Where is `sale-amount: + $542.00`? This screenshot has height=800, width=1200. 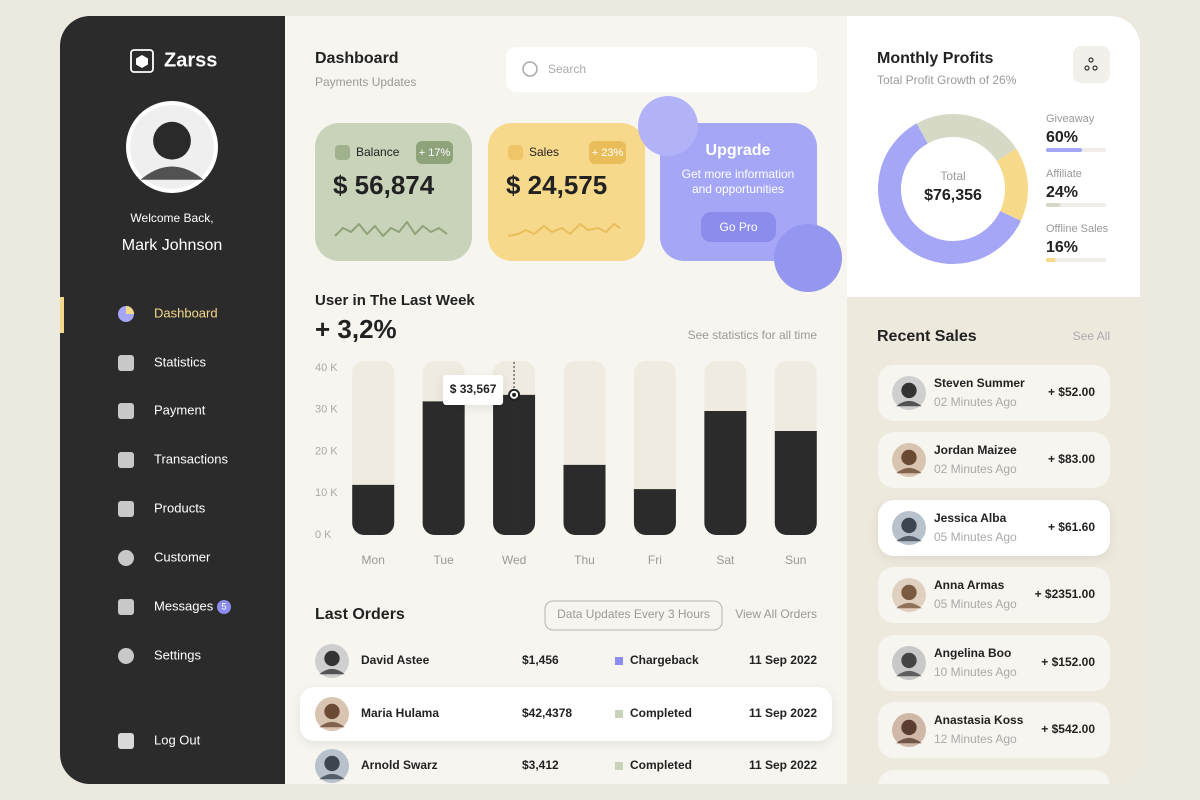 sale-amount: + $542.00 is located at coordinates (1068, 729).